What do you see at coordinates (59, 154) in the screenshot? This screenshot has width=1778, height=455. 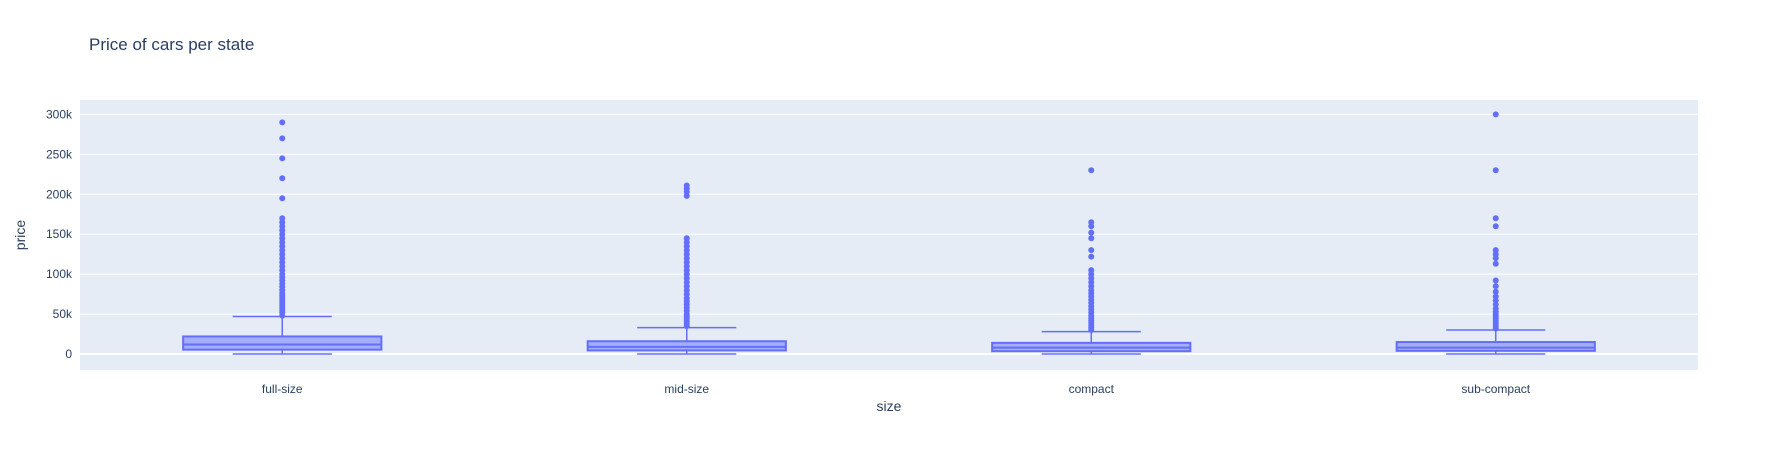 I see `y-tick-label: 250k` at bounding box center [59, 154].